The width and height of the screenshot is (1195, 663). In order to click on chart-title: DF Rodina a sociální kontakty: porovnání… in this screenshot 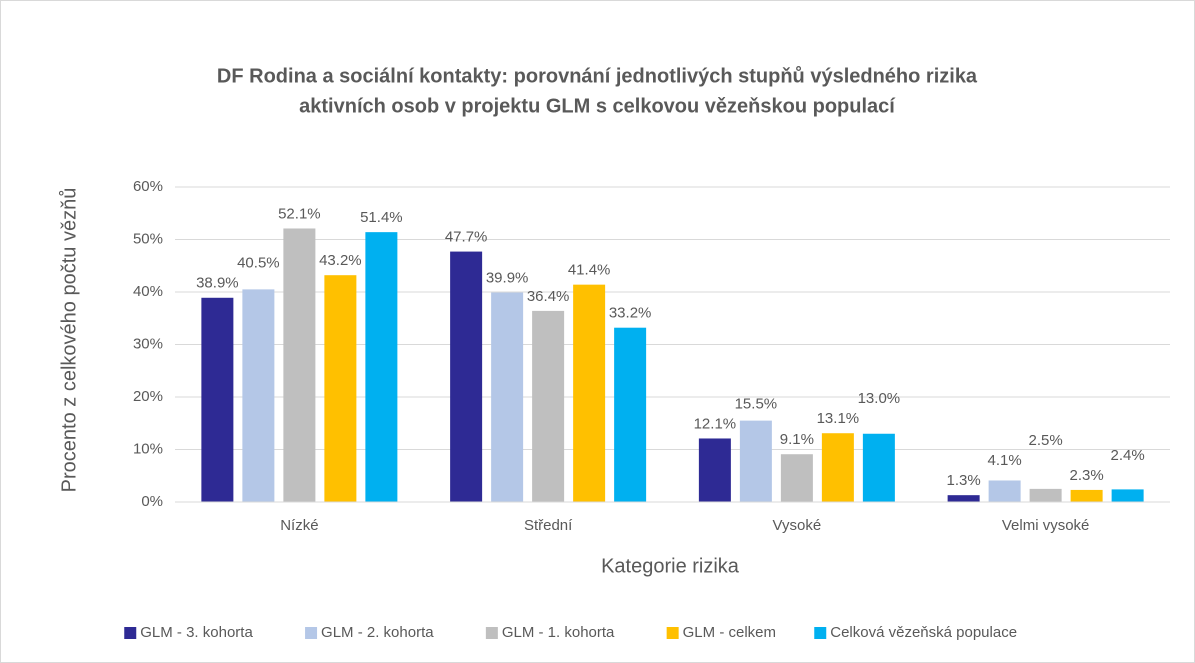, I will do `click(597, 76)`.